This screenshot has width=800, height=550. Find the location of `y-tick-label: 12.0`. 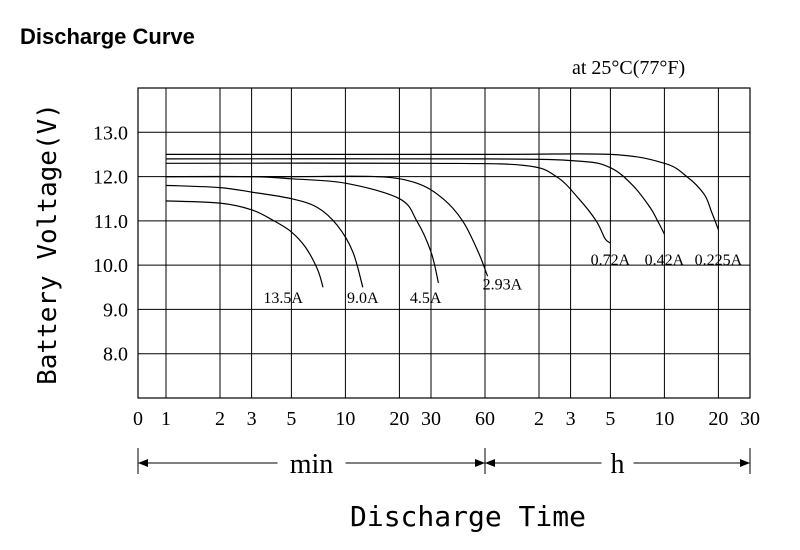

y-tick-label: 12.0 is located at coordinates (110, 178).